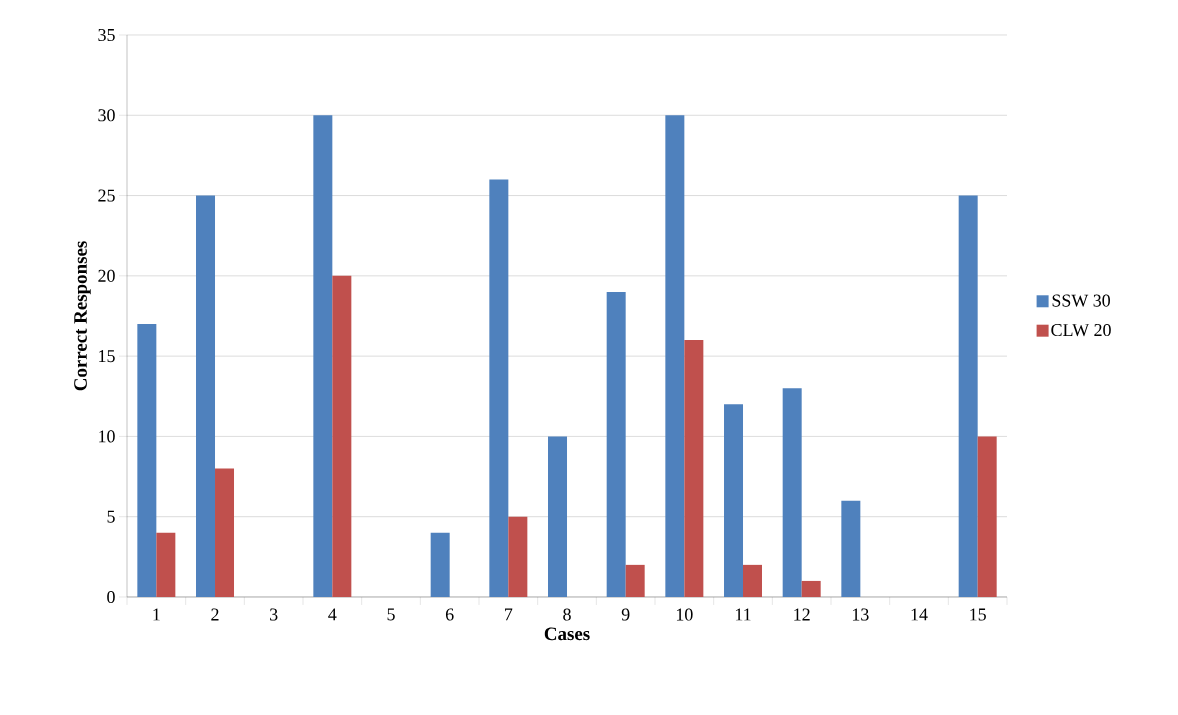 The image size is (1178, 715). What do you see at coordinates (978, 614) in the screenshot?
I see `x-tick-label: 15` at bounding box center [978, 614].